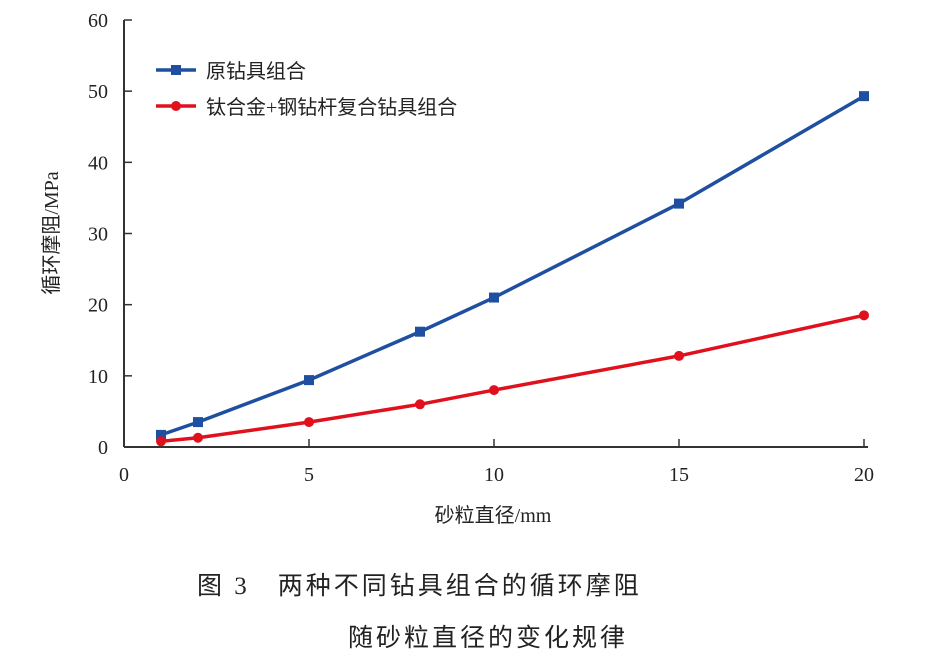 This screenshot has height=671, width=943. Describe the element at coordinates (98, 163) in the screenshot. I see `y-tick-label: 40` at that location.